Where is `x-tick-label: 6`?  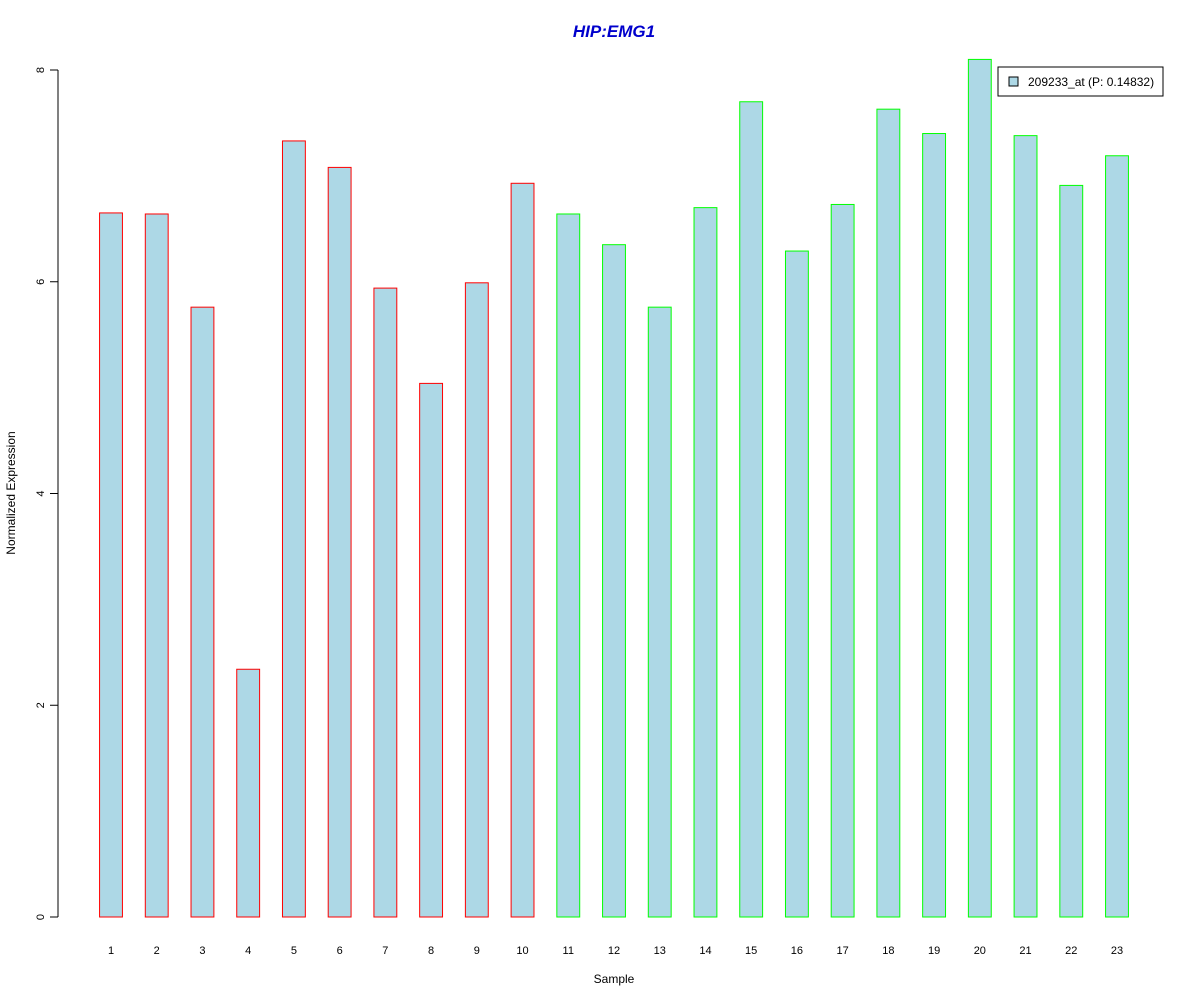
x-tick-label: 6 is located at coordinates (340, 951).